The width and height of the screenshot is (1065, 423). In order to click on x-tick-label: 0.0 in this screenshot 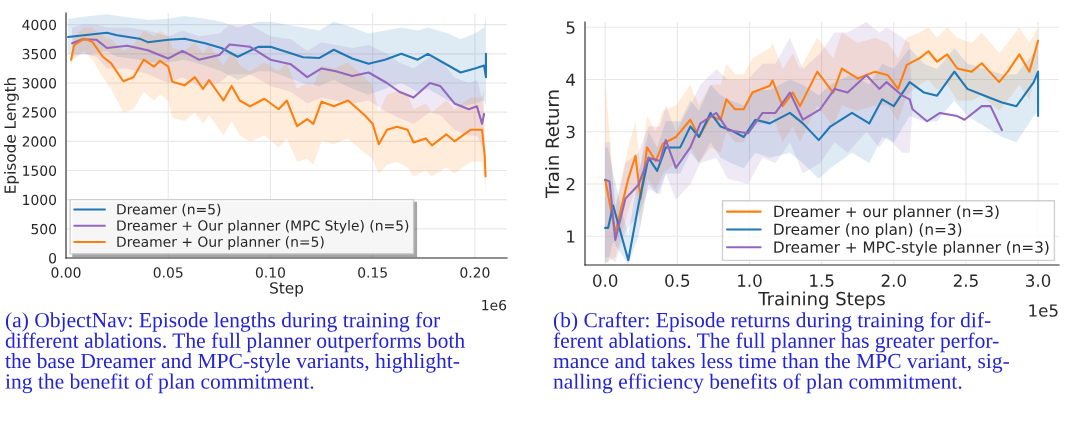, I will do `click(605, 280)`.